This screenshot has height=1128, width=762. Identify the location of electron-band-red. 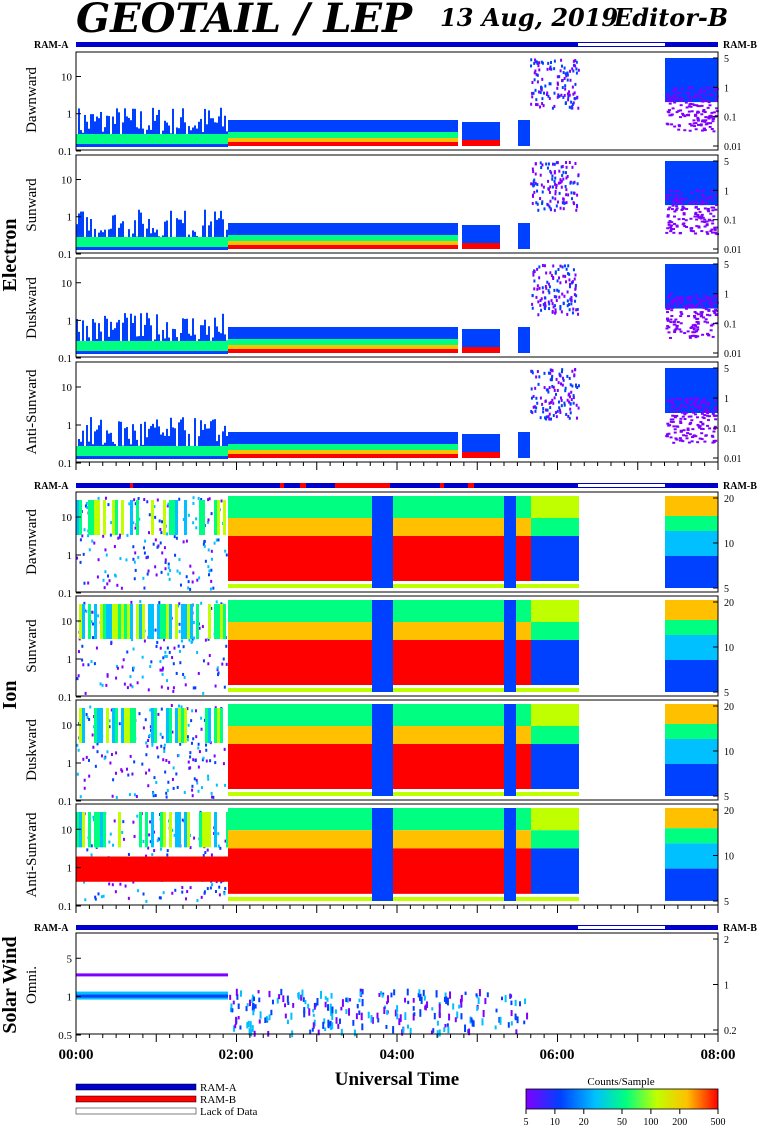
(481, 246).